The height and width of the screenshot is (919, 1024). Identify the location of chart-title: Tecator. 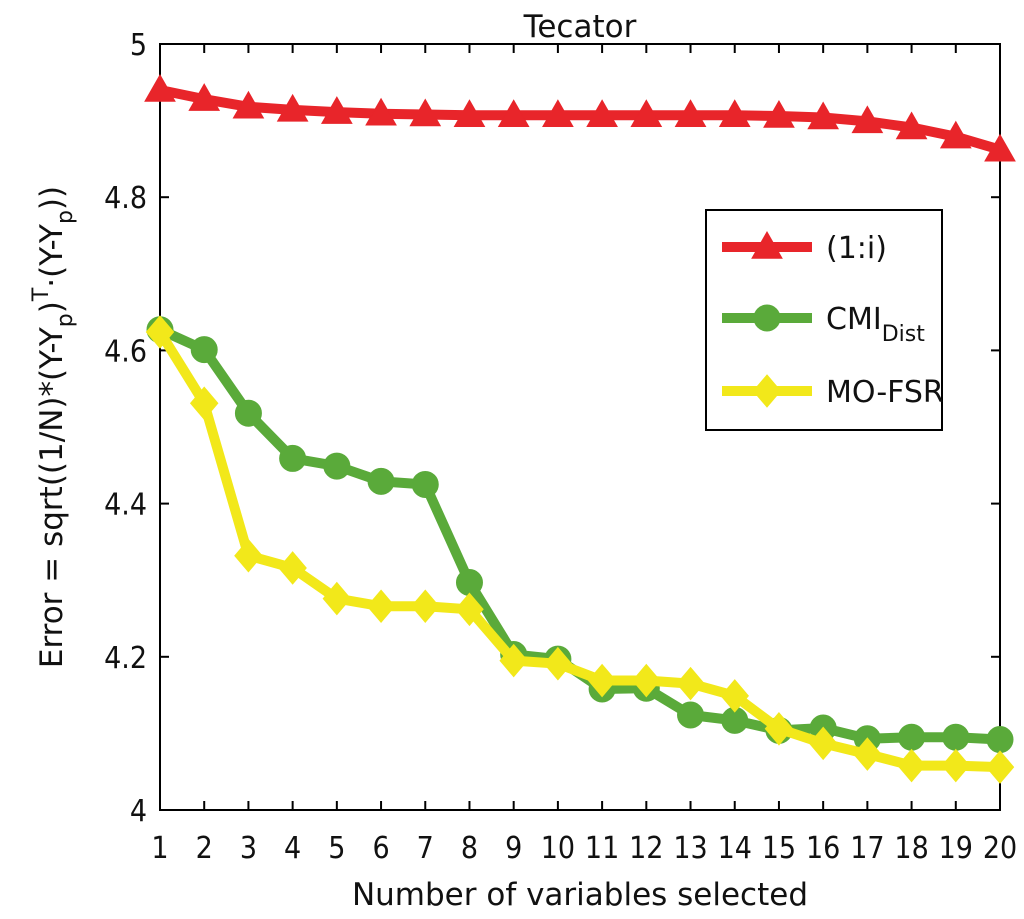
(580, 27).